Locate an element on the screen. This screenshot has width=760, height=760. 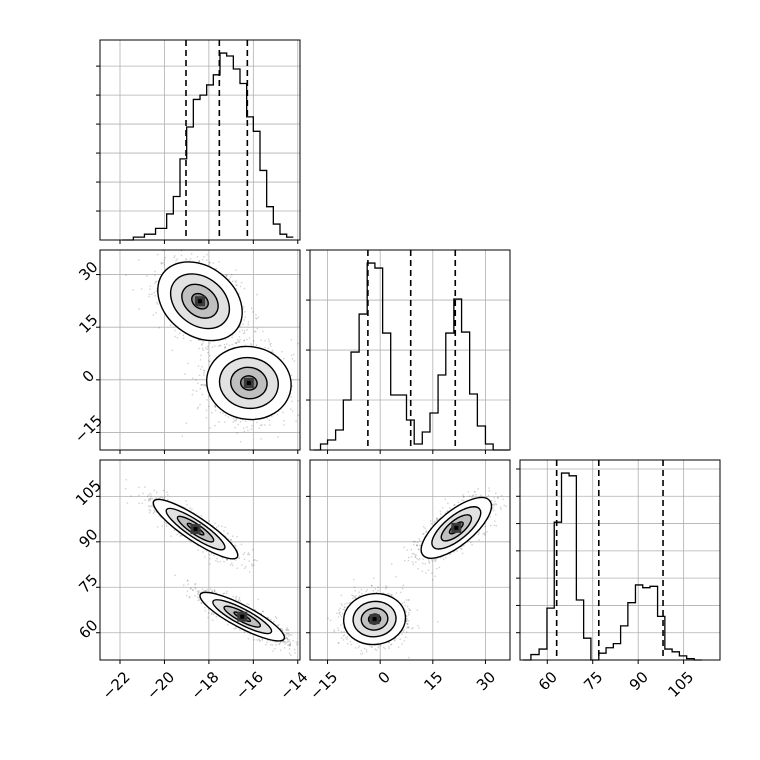
histogram-panel-2-frame is located at coordinates (410, 350).